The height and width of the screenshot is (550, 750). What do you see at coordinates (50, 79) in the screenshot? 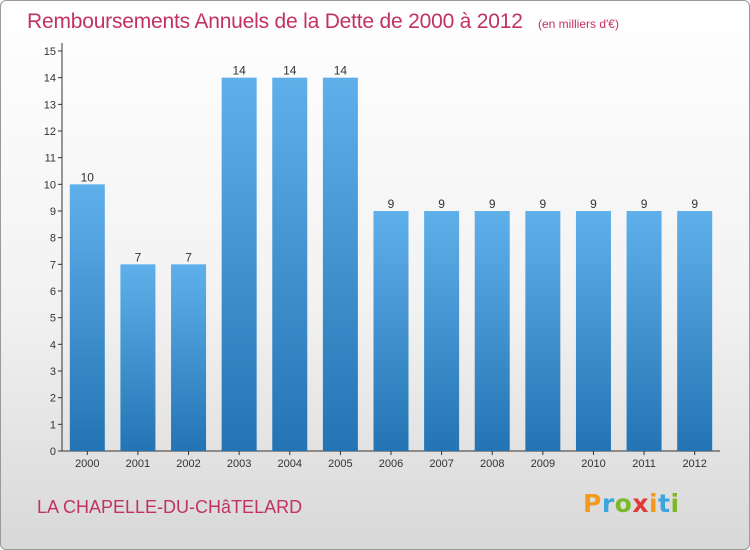
I see `y-tick-label: 14` at bounding box center [50, 79].